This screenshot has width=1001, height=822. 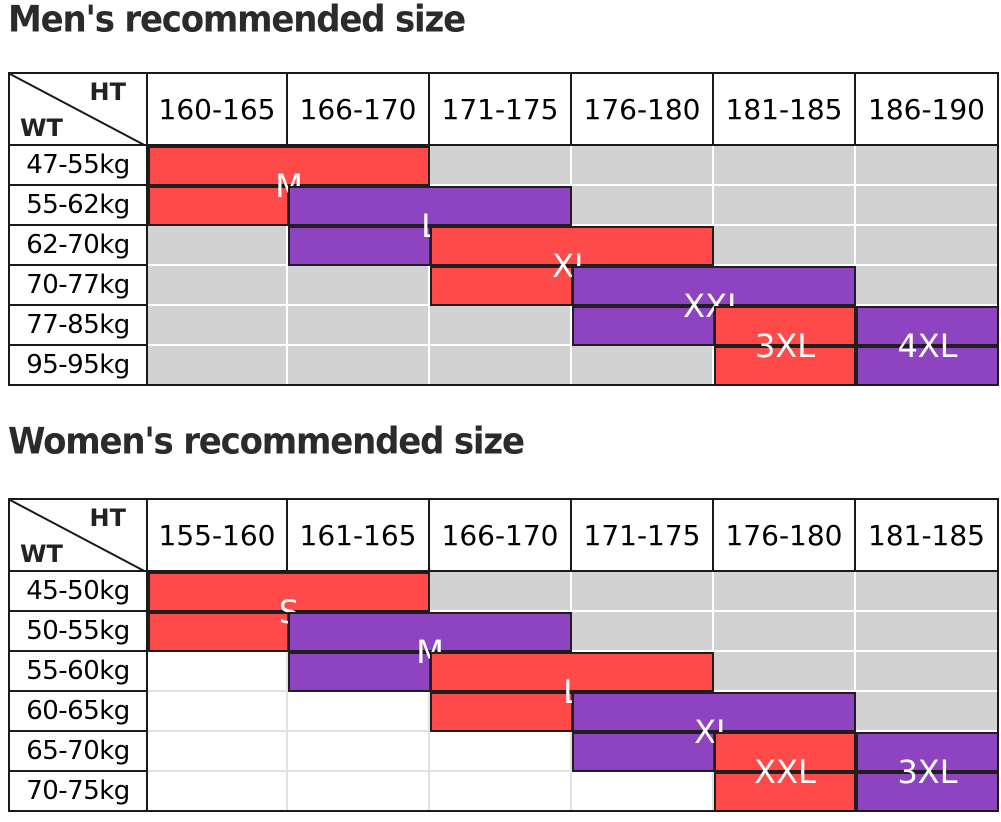 What do you see at coordinates (785, 772) in the screenshot?
I see `size-label: XXL` at bounding box center [785, 772].